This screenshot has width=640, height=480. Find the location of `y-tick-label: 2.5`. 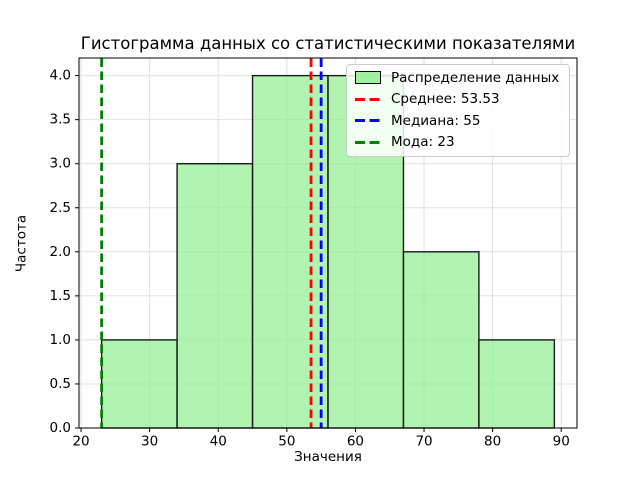

y-tick-label: 2.5 is located at coordinates (60, 208).